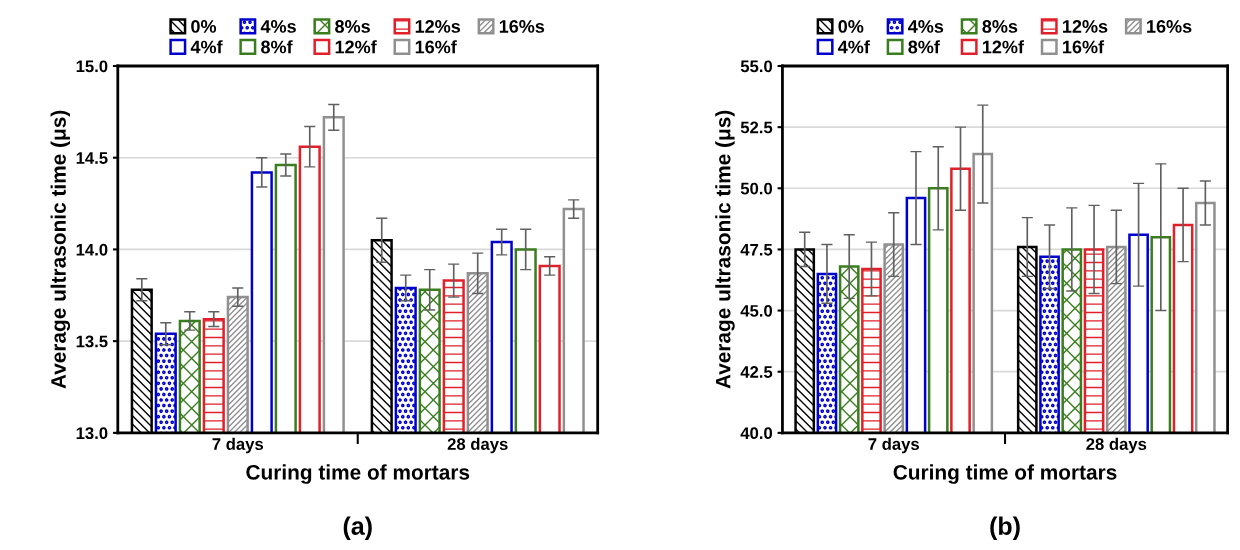 The width and height of the screenshot is (1240, 550). What do you see at coordinates (92, 66) in the screenshot?
I see `y-tick-label: 15.0` at bounding box center [92, 66].